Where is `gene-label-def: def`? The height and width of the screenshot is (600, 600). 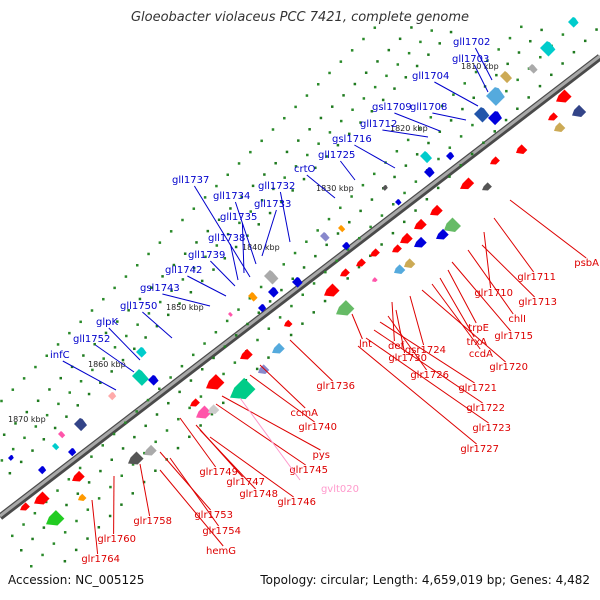 gene-label-def: def is located at coordinates (396, 346).